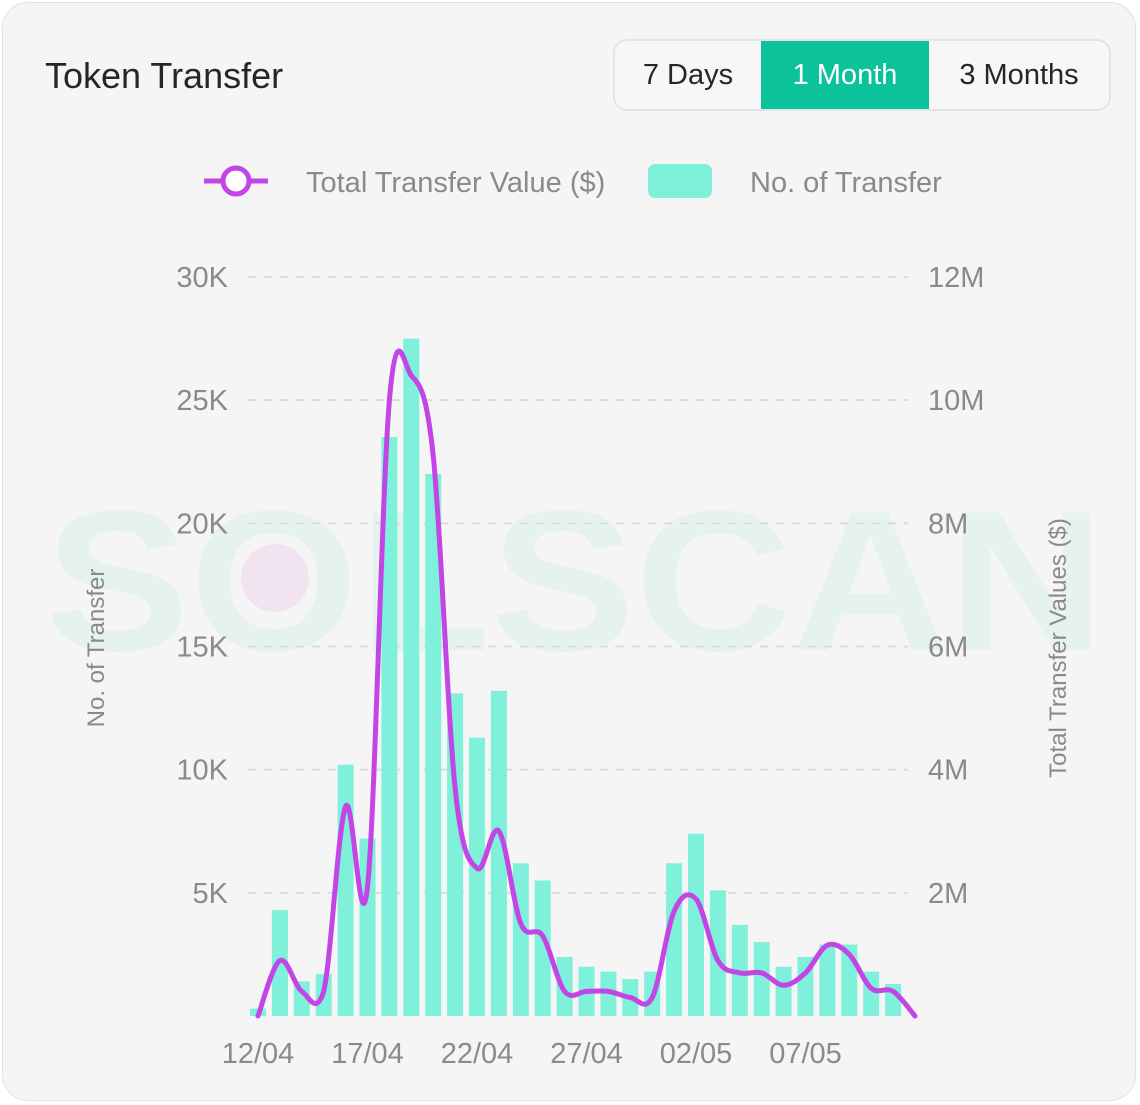 Image resolution: width=1140 pixels, height=1105 pixels. What do you see at coordinates (956, 401) in the screenshot?
I see `right-axis-tick-label: 10M` at bounding box center [956, 401].